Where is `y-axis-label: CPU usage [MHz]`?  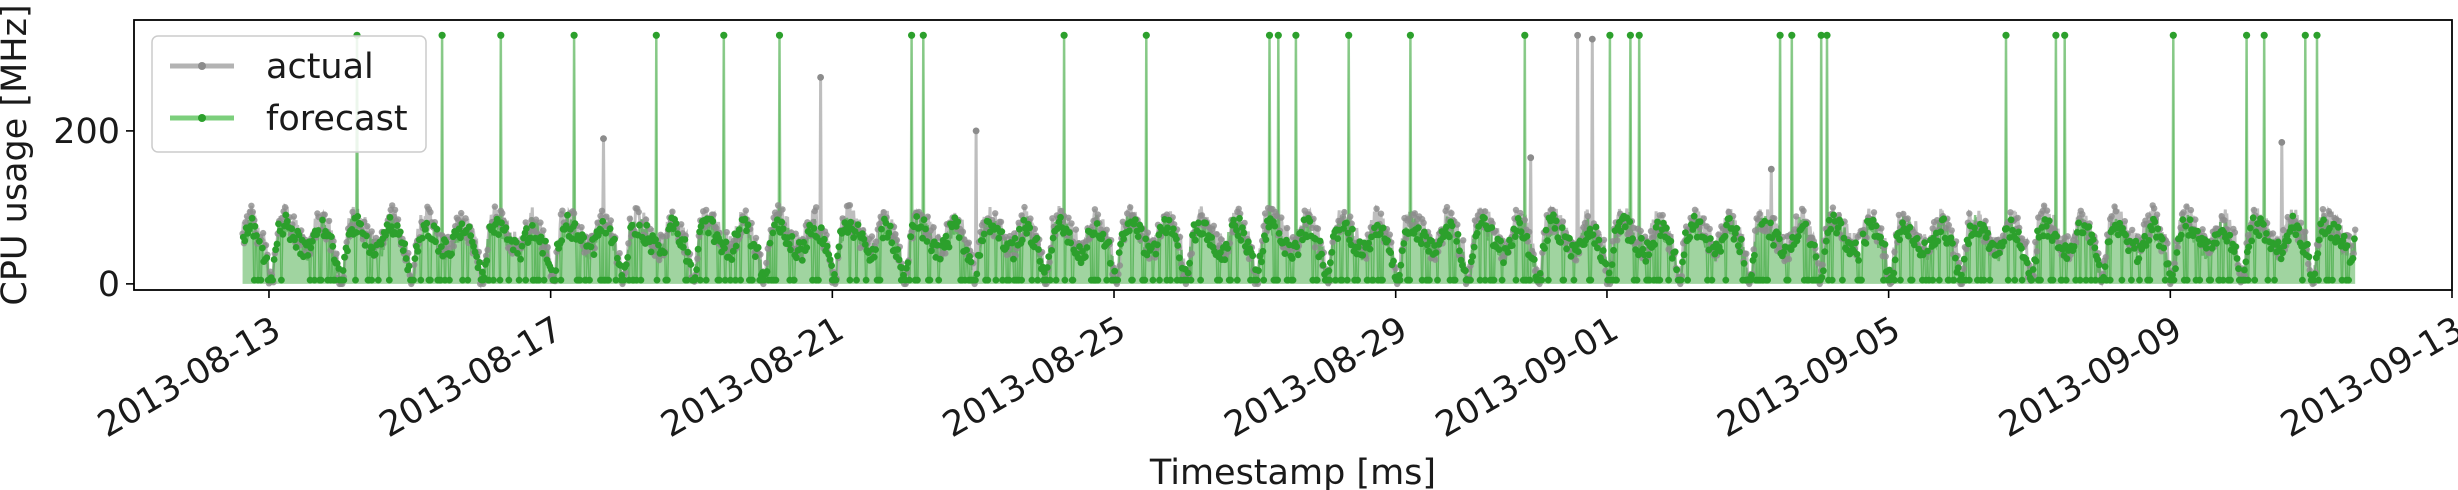 y-axis-label: CPU usage [MHz] is located at coordinates (17, 154).